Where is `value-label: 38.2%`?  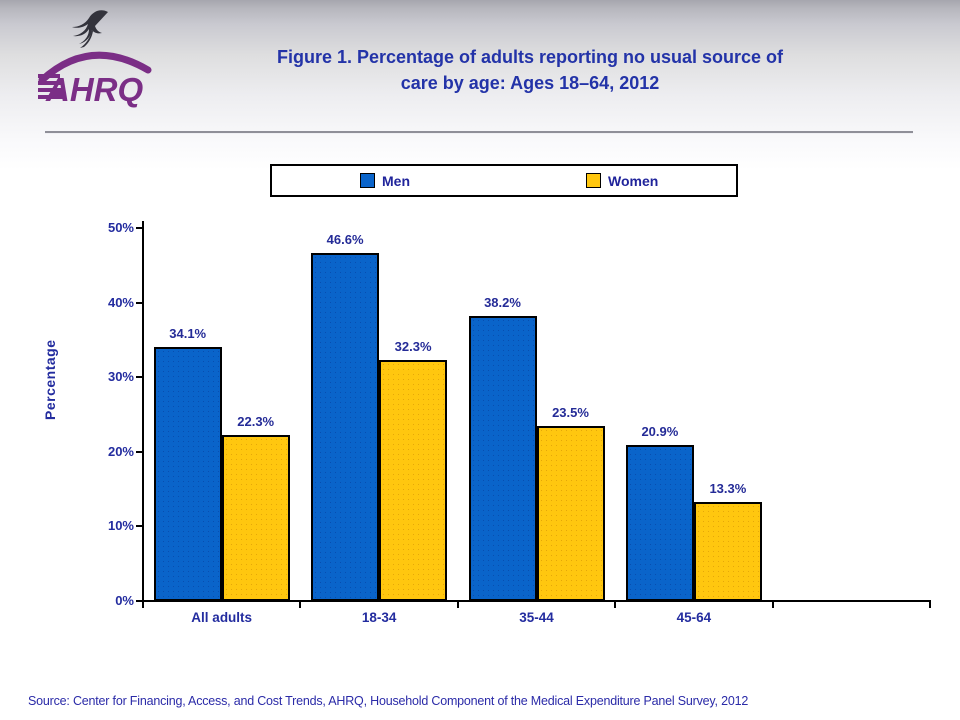 value-label: 38.2% is located at coordinates (502, 302).